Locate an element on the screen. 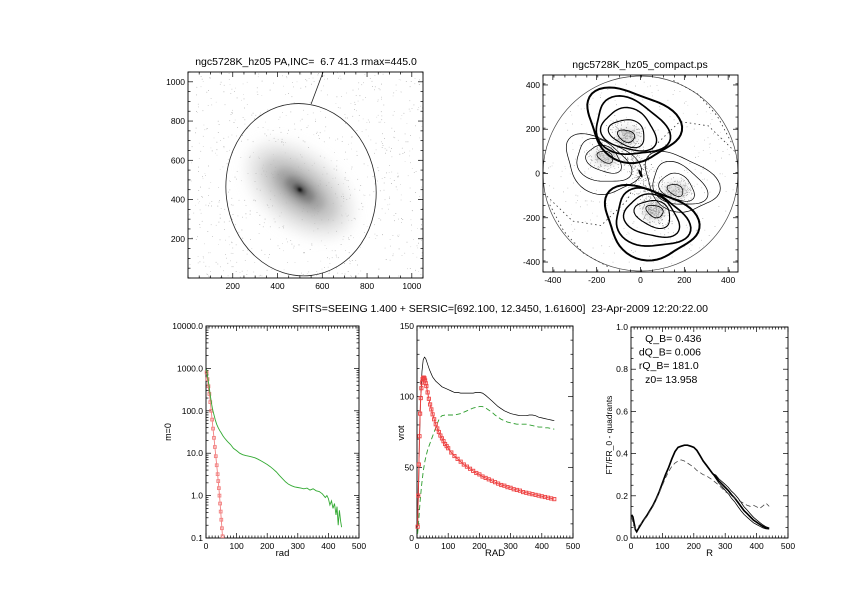  annotation-dQ_B: dQ_B= 0.006 is located at coordinates (670, 352).